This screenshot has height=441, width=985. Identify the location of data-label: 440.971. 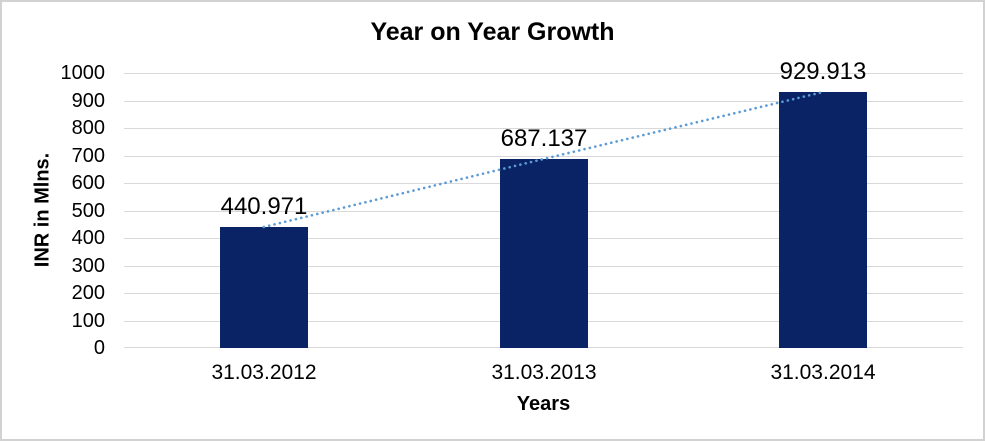
(264, 206).